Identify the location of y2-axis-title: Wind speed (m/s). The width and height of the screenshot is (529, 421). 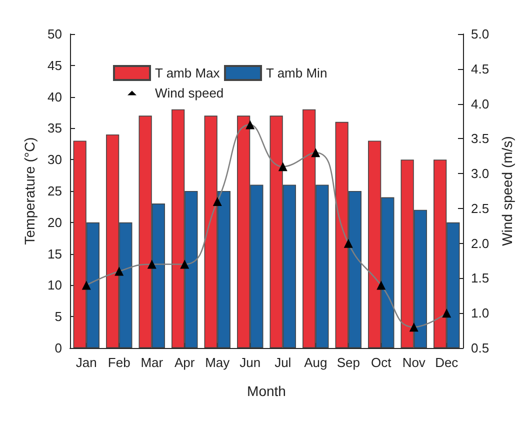
(506, 191).